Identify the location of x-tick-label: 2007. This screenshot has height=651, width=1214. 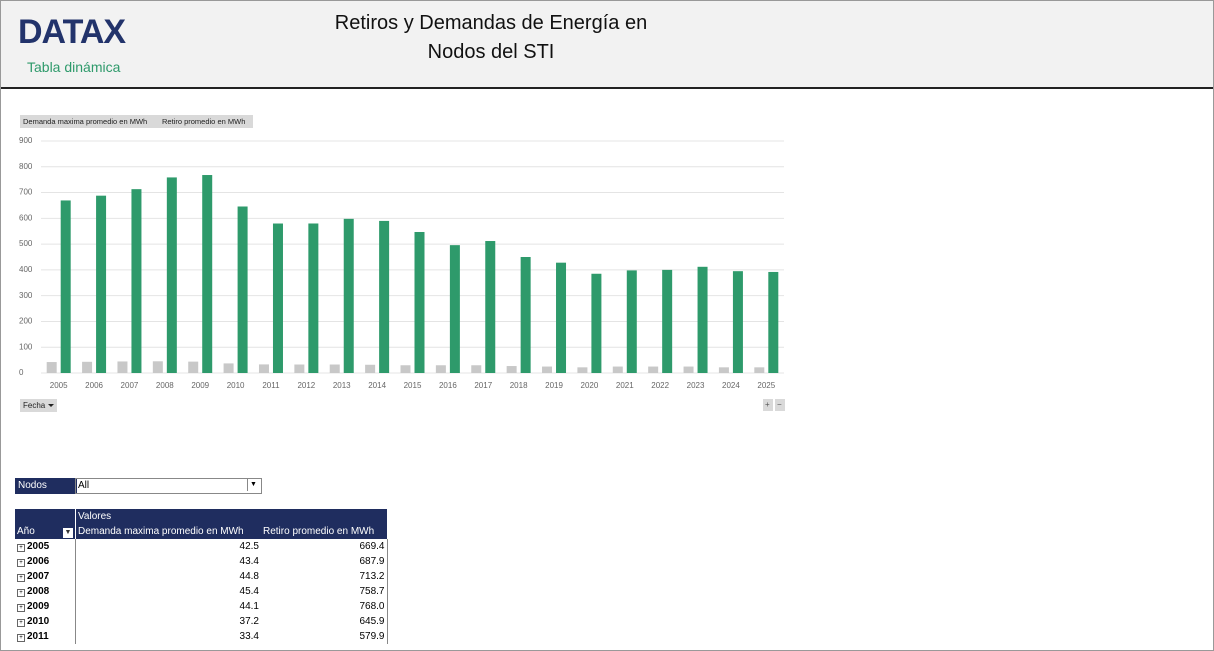
(130, 385).